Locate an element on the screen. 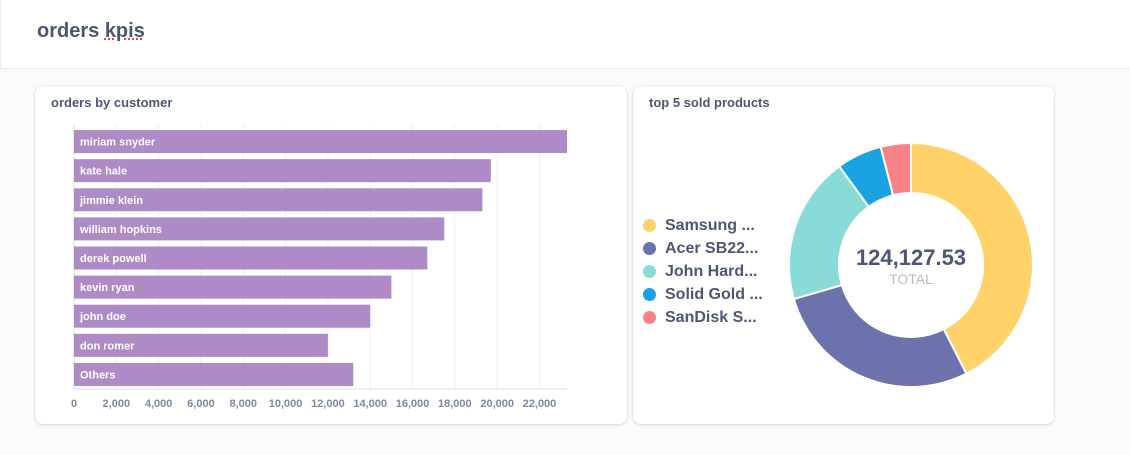  bar-label: jimmie klein is located at coordinates (111, 201).